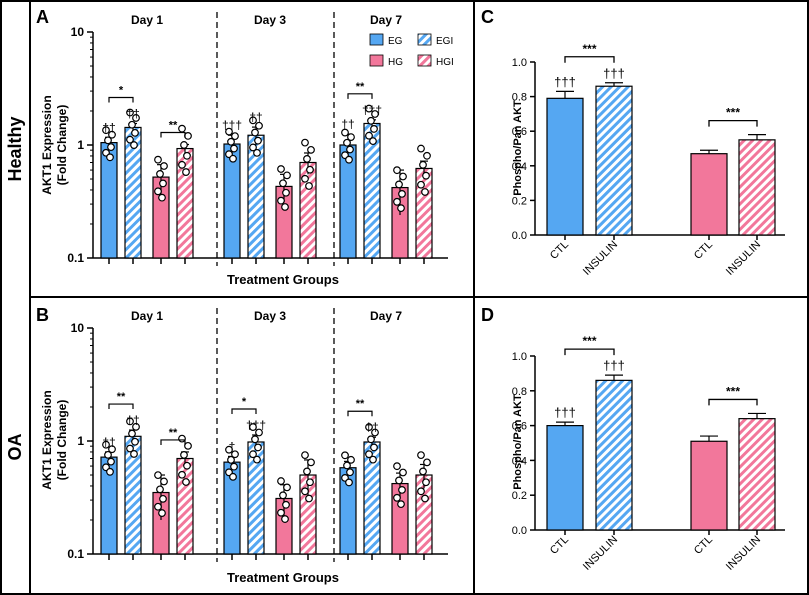  I want to click on legend-label-hgi: HGI, so click(445, 62).